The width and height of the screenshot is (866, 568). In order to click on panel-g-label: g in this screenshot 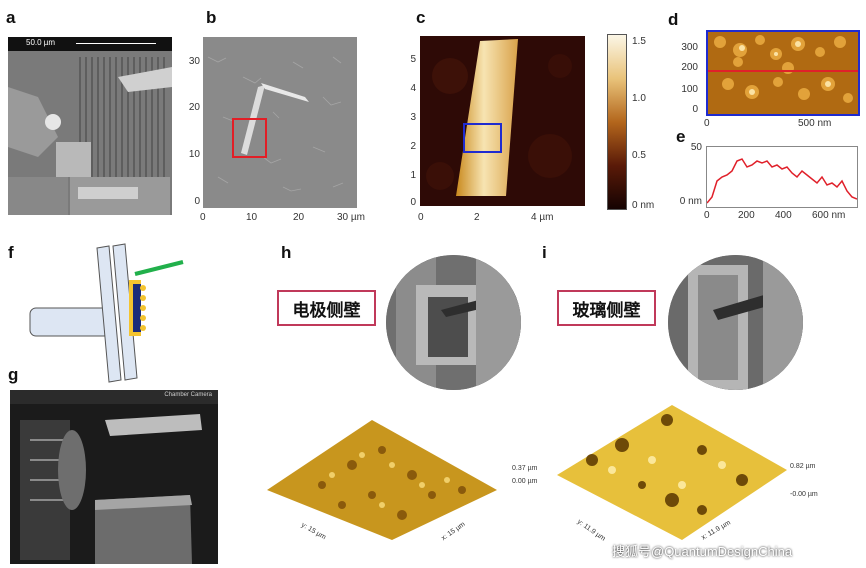, I will do `click(13, 374)`.